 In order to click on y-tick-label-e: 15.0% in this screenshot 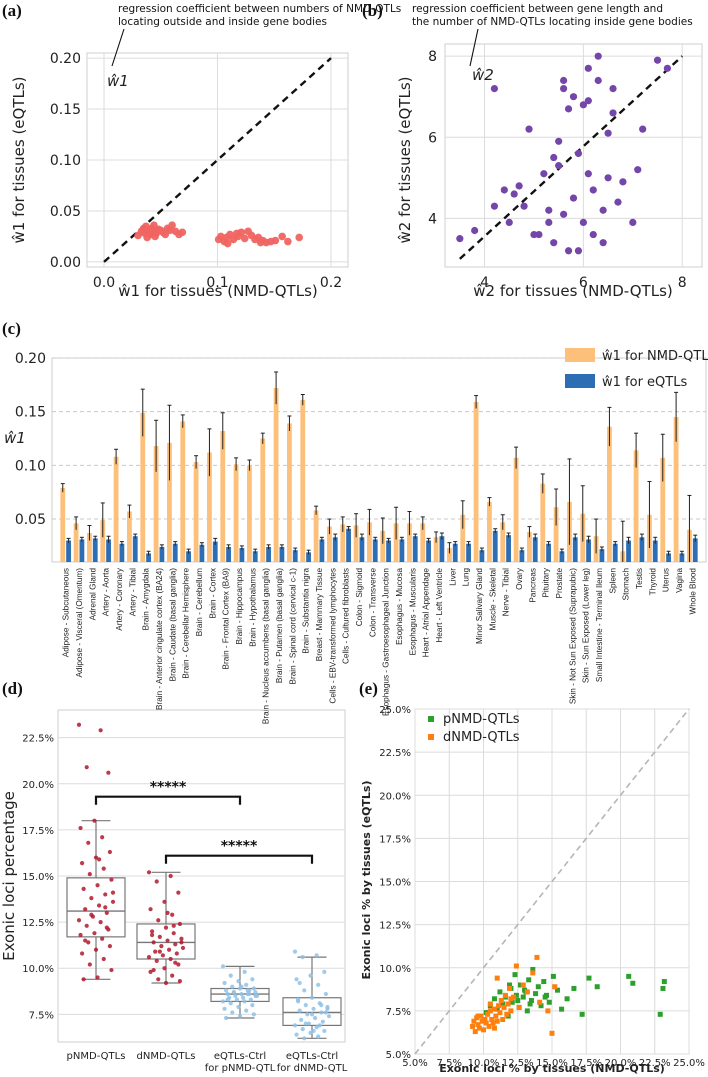, I will do `click(395, 883)`.